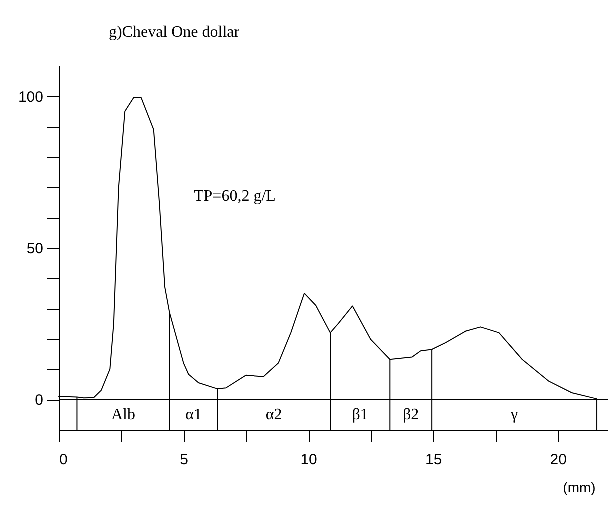 This screenshot has width=608, height=523. I want to click on x-tick-label: 5, so click(184, 460).